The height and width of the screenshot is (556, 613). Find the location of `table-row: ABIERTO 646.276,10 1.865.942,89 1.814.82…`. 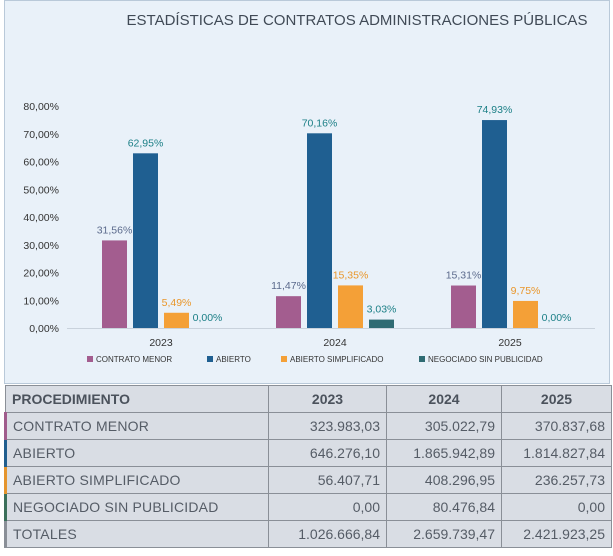

table-row: ABIERTO 646.276,10 1.865.942,89 1.814.82… is located at coordinates (308, 453).